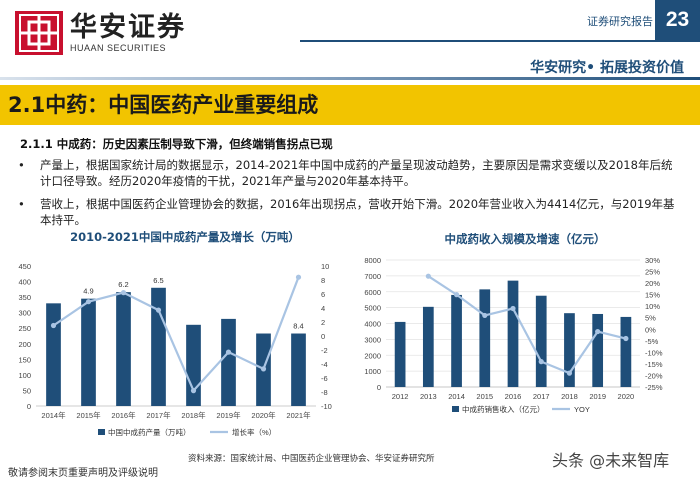 The height and width of the screenshot is (485, 700). Describe the element at coordinates (372, 260) in the screenshot. I see `y-left-tick-label: 8000` at that location.